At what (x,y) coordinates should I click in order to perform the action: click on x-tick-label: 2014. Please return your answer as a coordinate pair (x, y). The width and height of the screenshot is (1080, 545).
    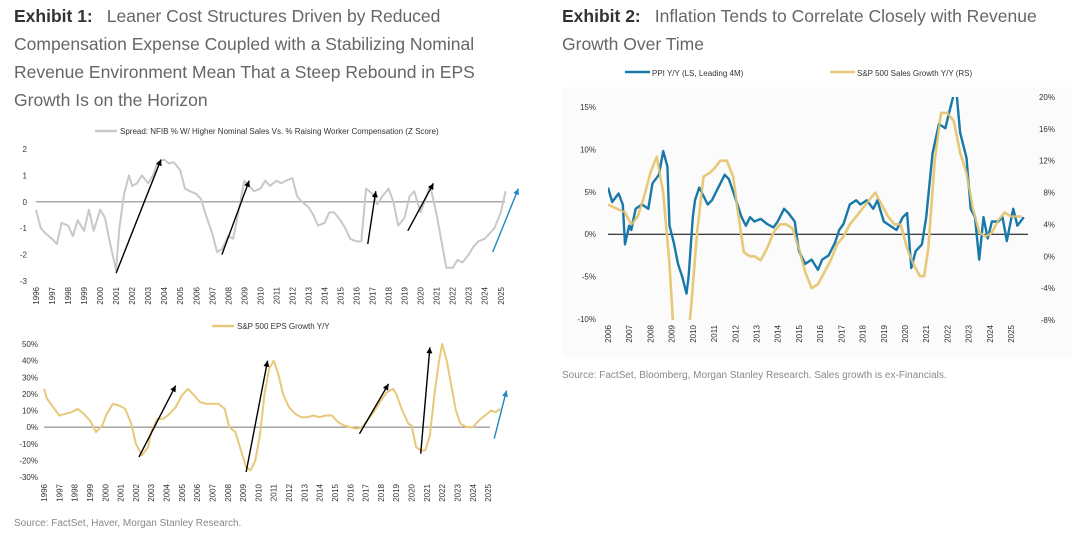
    Looking at the image, I should click on (320, 492).